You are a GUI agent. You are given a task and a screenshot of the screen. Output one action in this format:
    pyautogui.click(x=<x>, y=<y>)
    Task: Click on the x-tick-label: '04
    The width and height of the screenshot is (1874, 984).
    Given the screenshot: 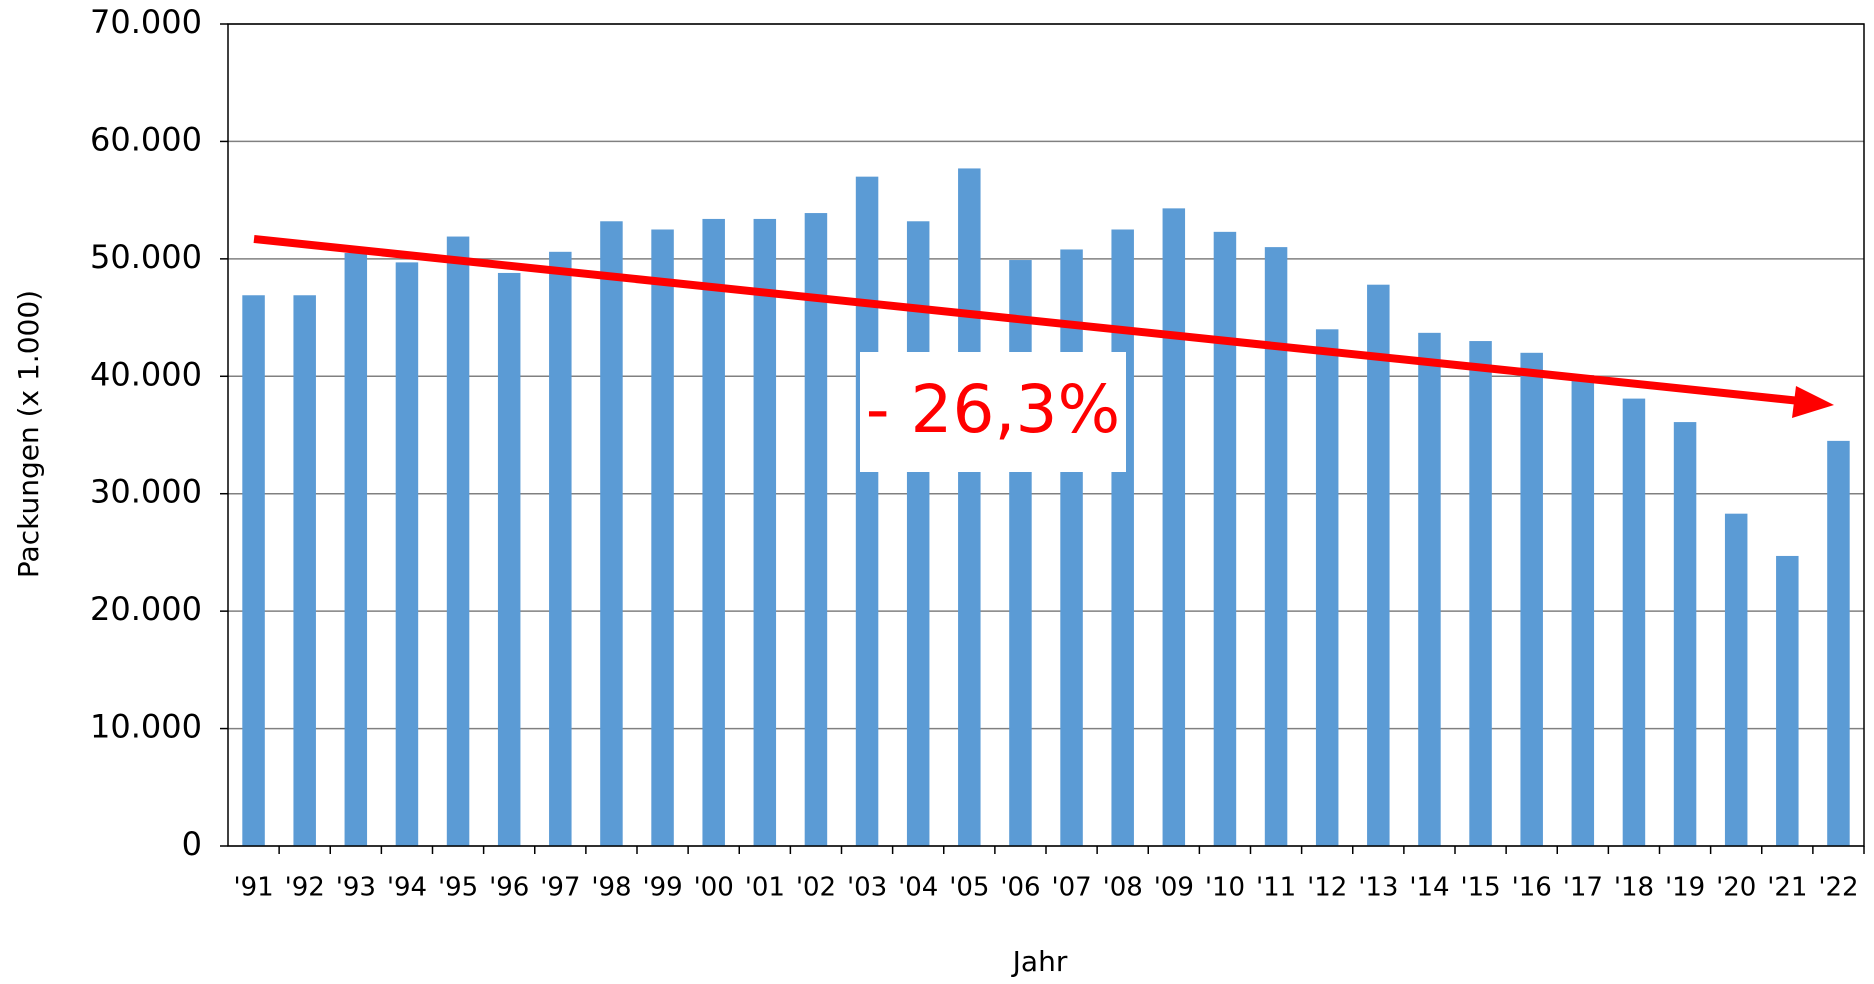 What is the action you would take?
    pyautogui.click(x=918, y=888)
    